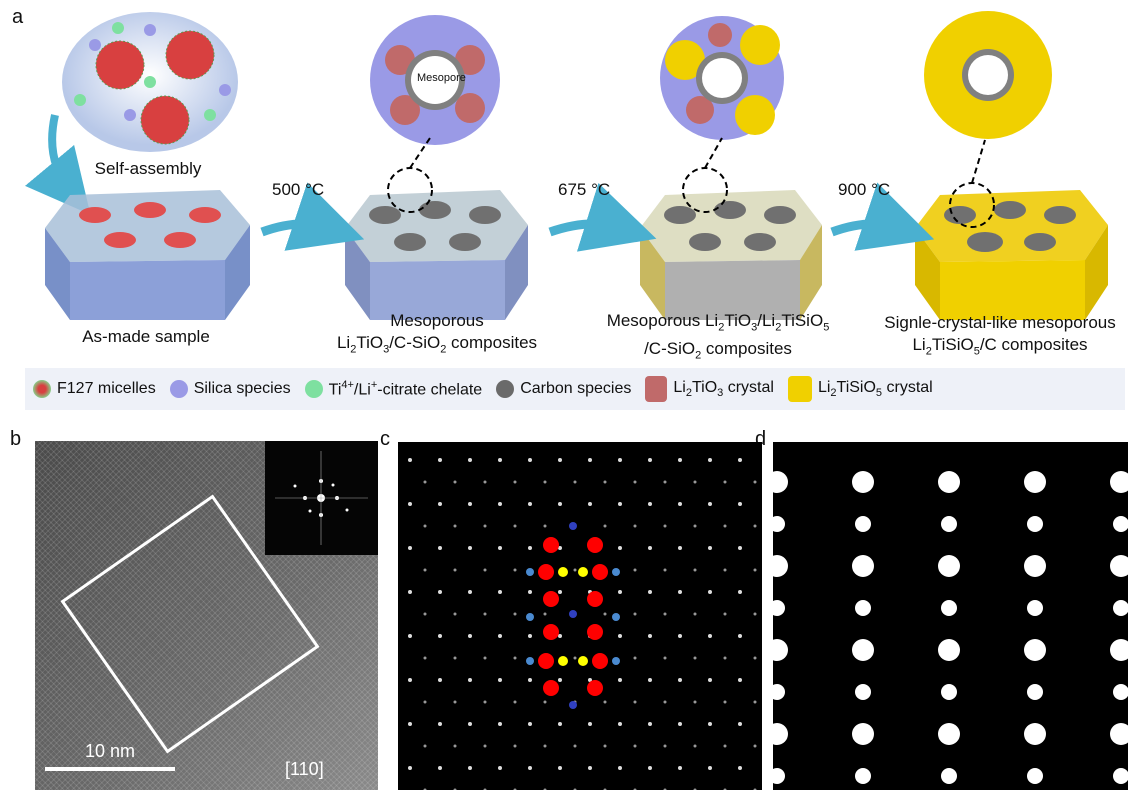 The width and height of the screenshot is (1136, 802). I want to click on as-made-caption: As-made sample, so click(146, 336).